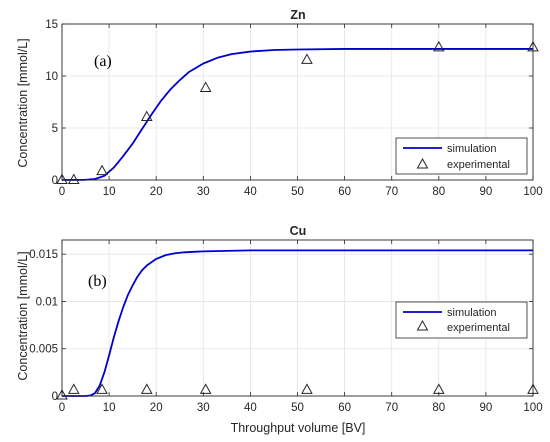 This screenshot has width=550, height=442. What do you see at coordinates (23, 102) in the screenshot?
I see `zn-y-axis-label: Concentration [mmol/L]` at bounding box center [23, 102].